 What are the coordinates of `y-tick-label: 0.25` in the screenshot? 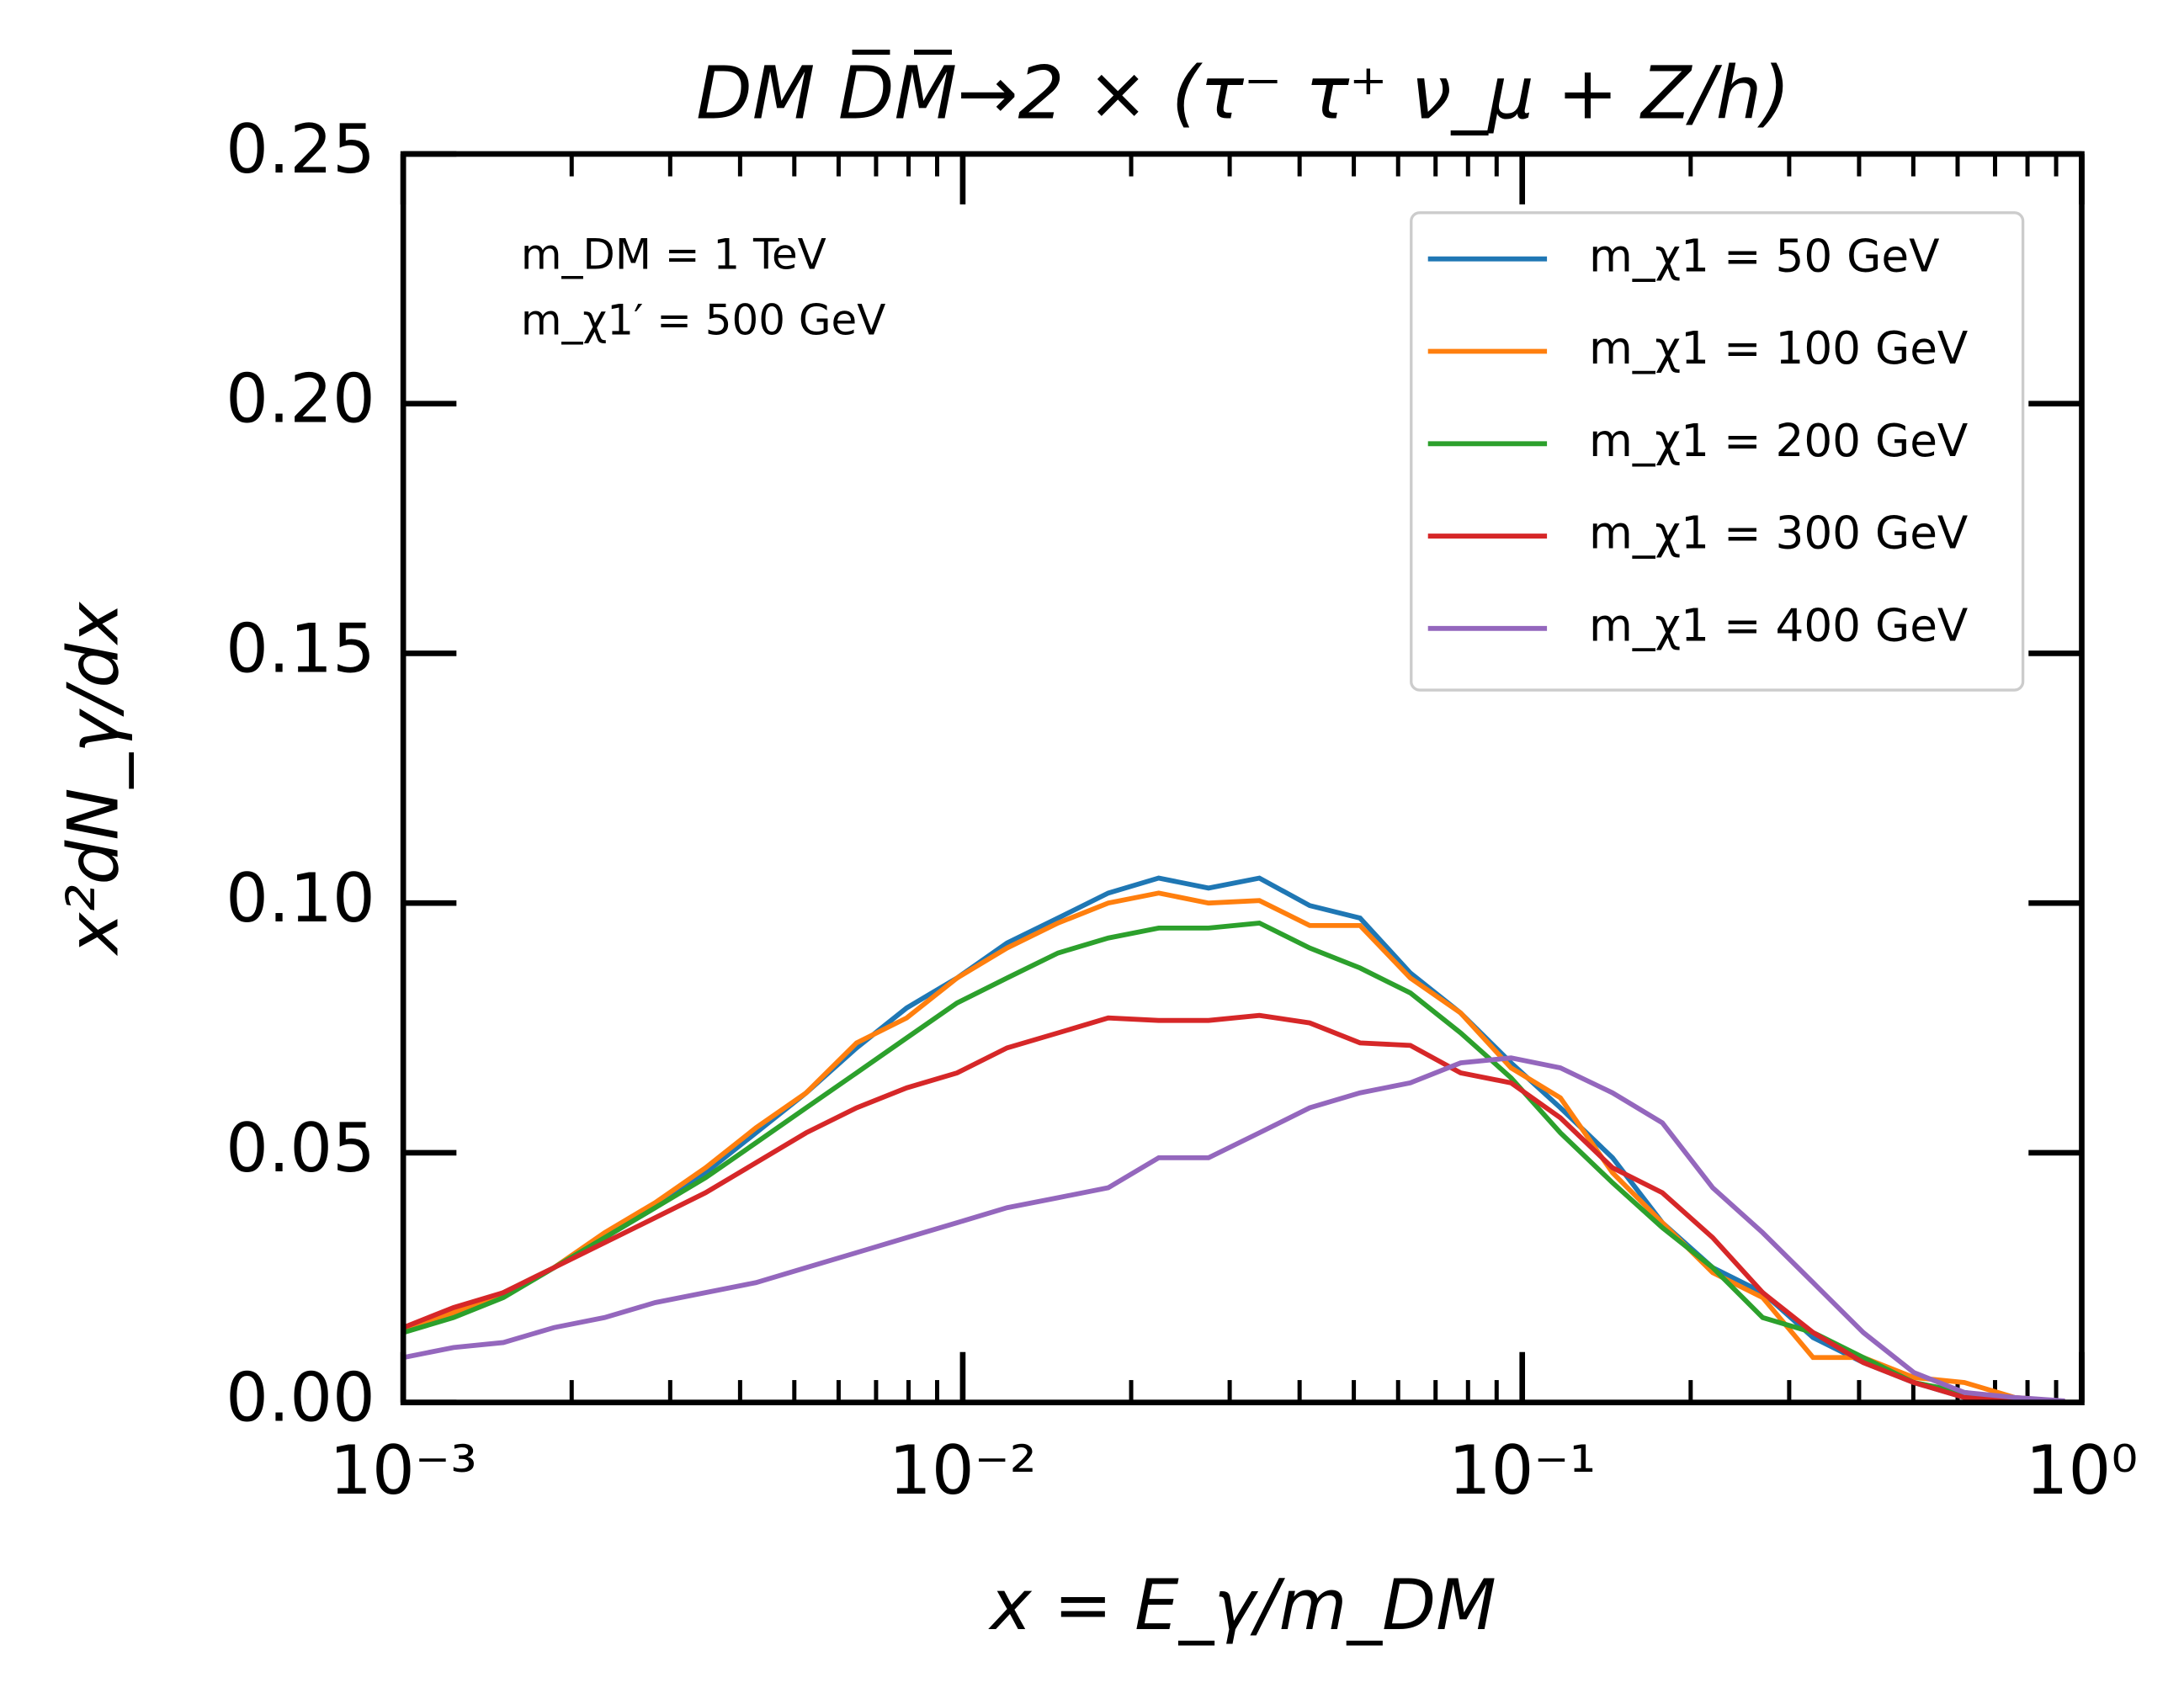 It's located at (300, 149).